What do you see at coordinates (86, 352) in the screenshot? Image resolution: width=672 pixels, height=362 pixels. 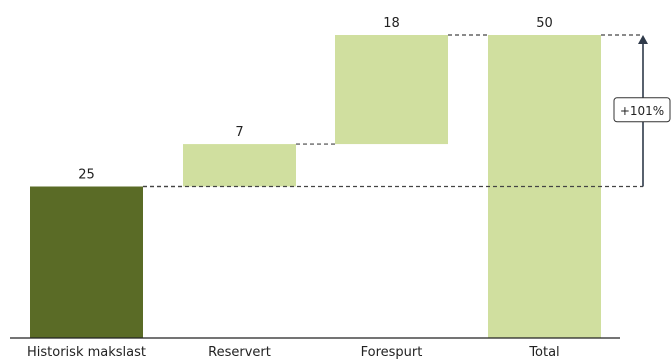 I see `category-label: Historisk makslast` at bounding box center [86, 352].